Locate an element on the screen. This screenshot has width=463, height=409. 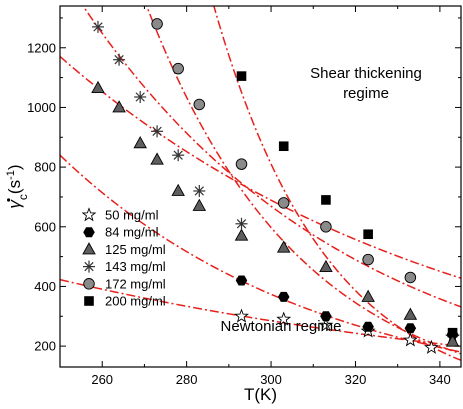
legend-label: 84 mg/ml is located at coordinates (132, 232).